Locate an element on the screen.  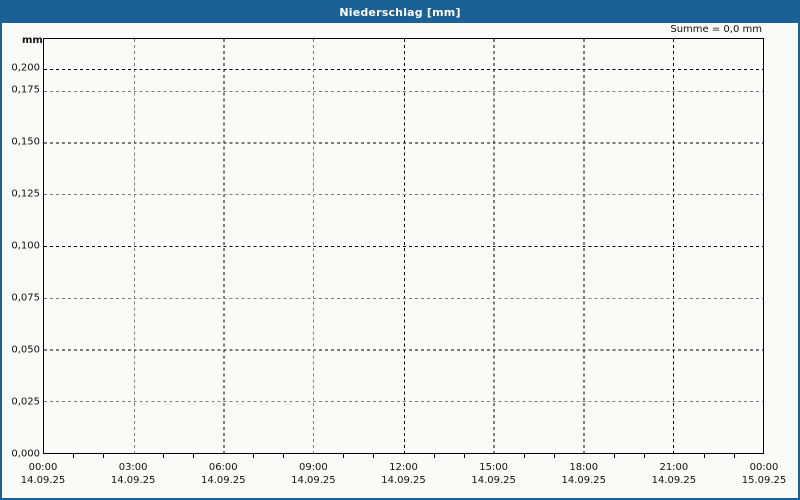
x-axis-tick-time: 09:00 is located at coordinates (313, 467).